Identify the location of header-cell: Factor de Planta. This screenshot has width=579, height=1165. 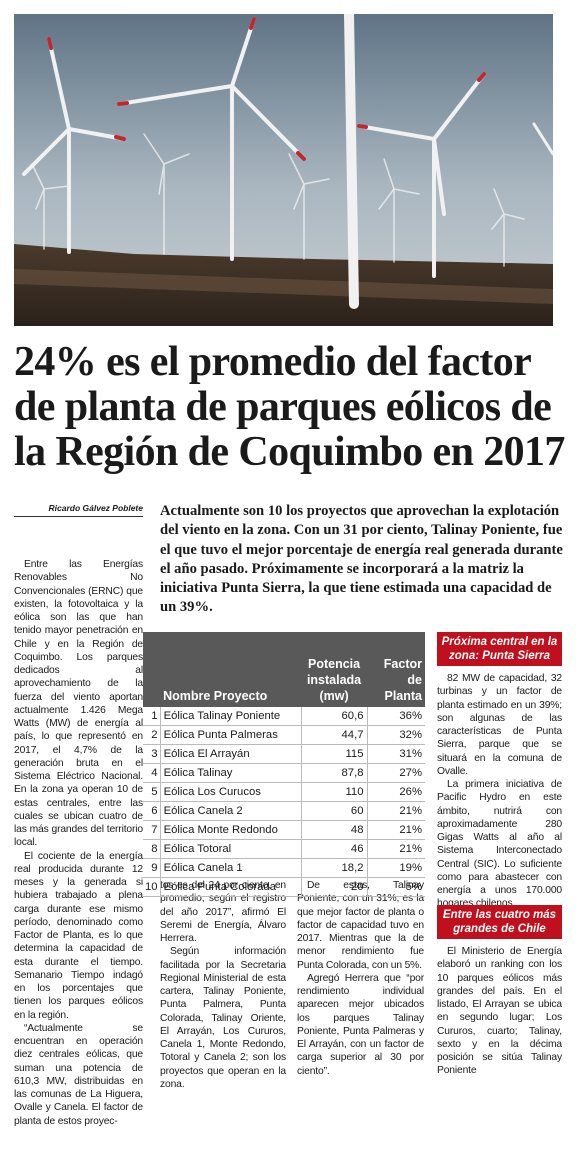
(396, 669).